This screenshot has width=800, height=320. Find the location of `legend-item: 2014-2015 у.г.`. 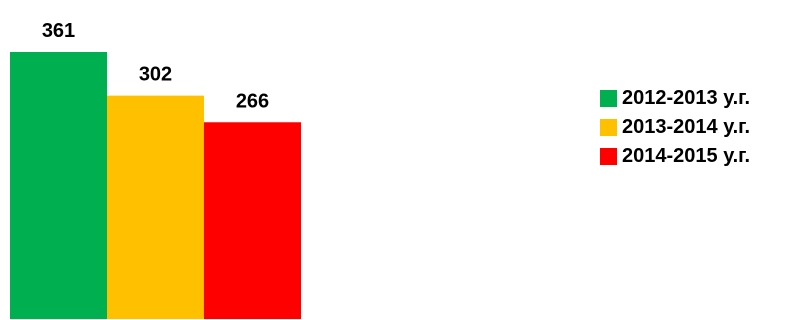

legend-item: 2014-2015 у.г. is located at coordinates (697, 156).